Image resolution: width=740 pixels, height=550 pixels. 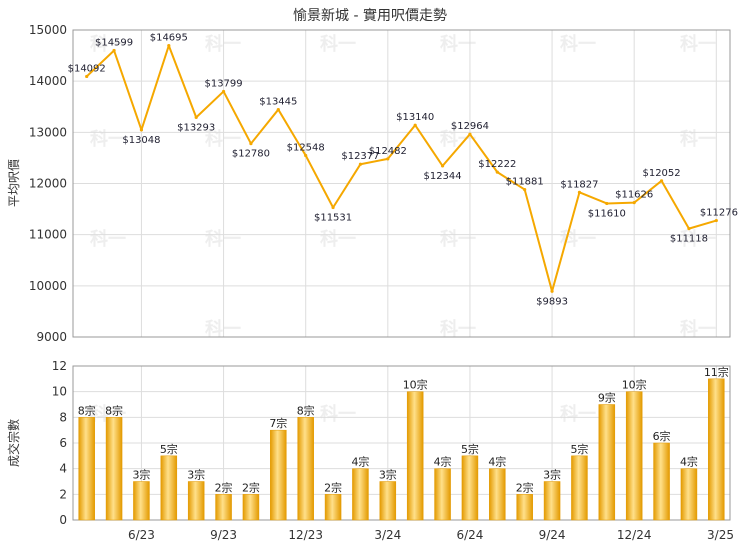 What do you see at coordinates (497, 164) in the screenshot?
I see `price-data-label: $12222` at bounding box center [497, 164].